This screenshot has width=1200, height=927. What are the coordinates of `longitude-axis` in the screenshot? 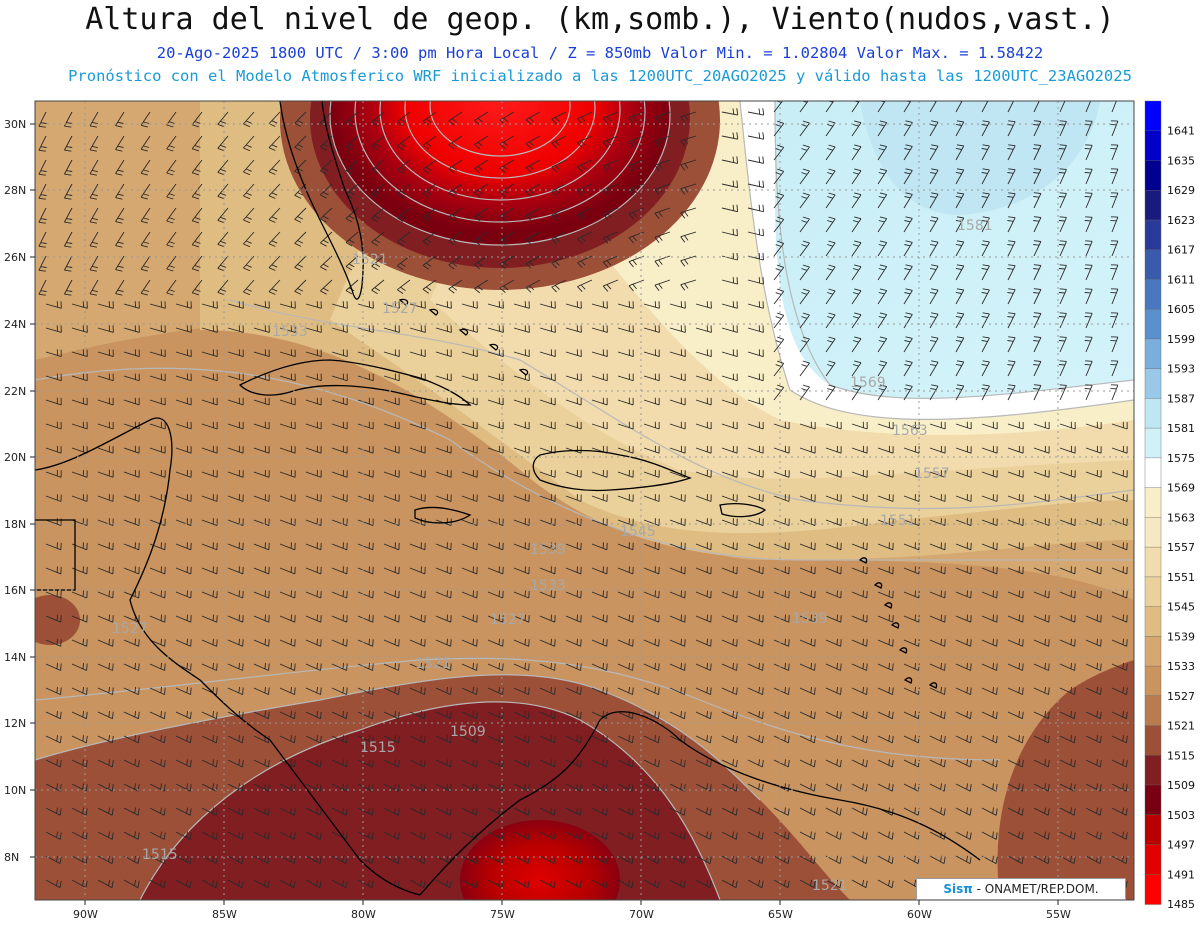 It's located at (571, 902).